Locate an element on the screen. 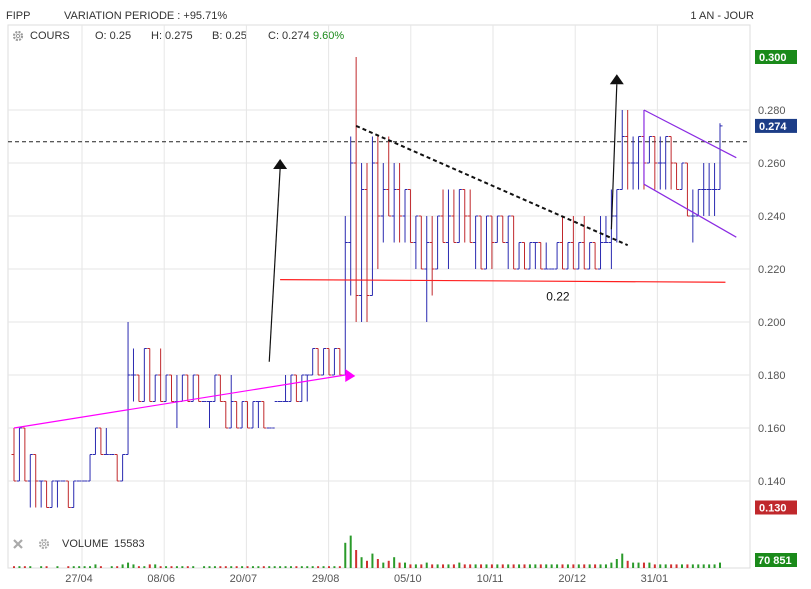 The width and height of the screenshot is (811, 589). volume-settings-gear-icon is located at coordinates (44, 545).